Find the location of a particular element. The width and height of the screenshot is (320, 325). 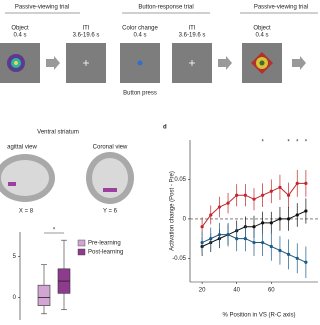

coord: Y = 6 is located at coordinates (110, 212).